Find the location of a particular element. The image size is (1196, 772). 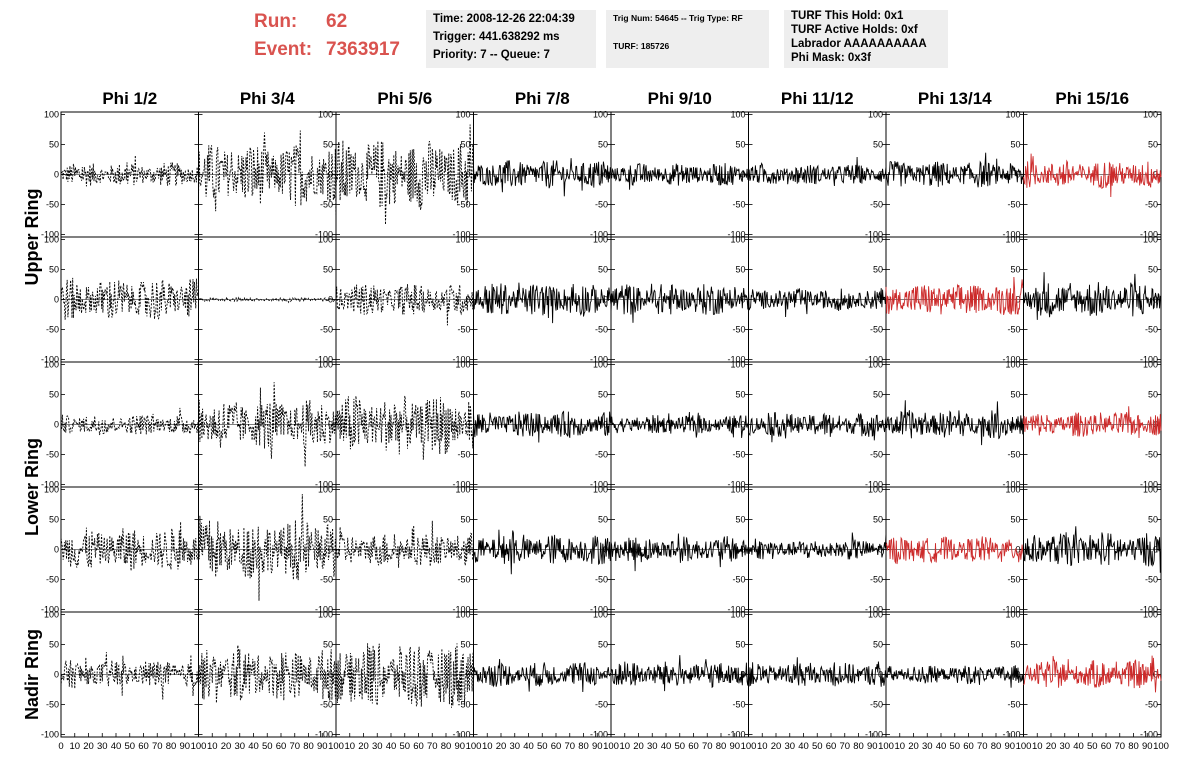

row-group-label: Lower Ring is located at coordinates (32, 487).